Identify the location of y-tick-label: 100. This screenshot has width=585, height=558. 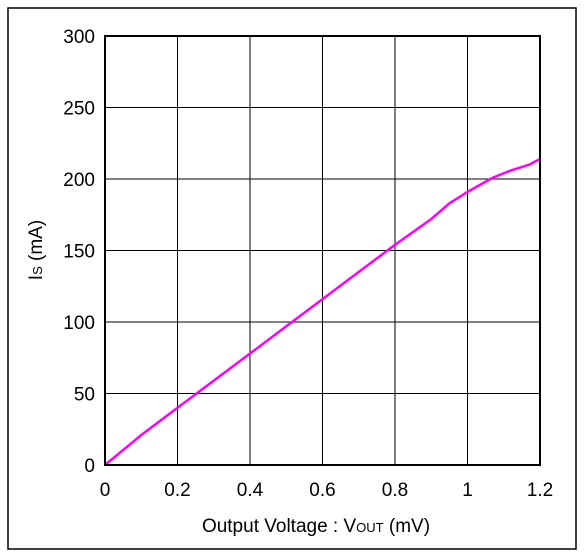
(79, 323).